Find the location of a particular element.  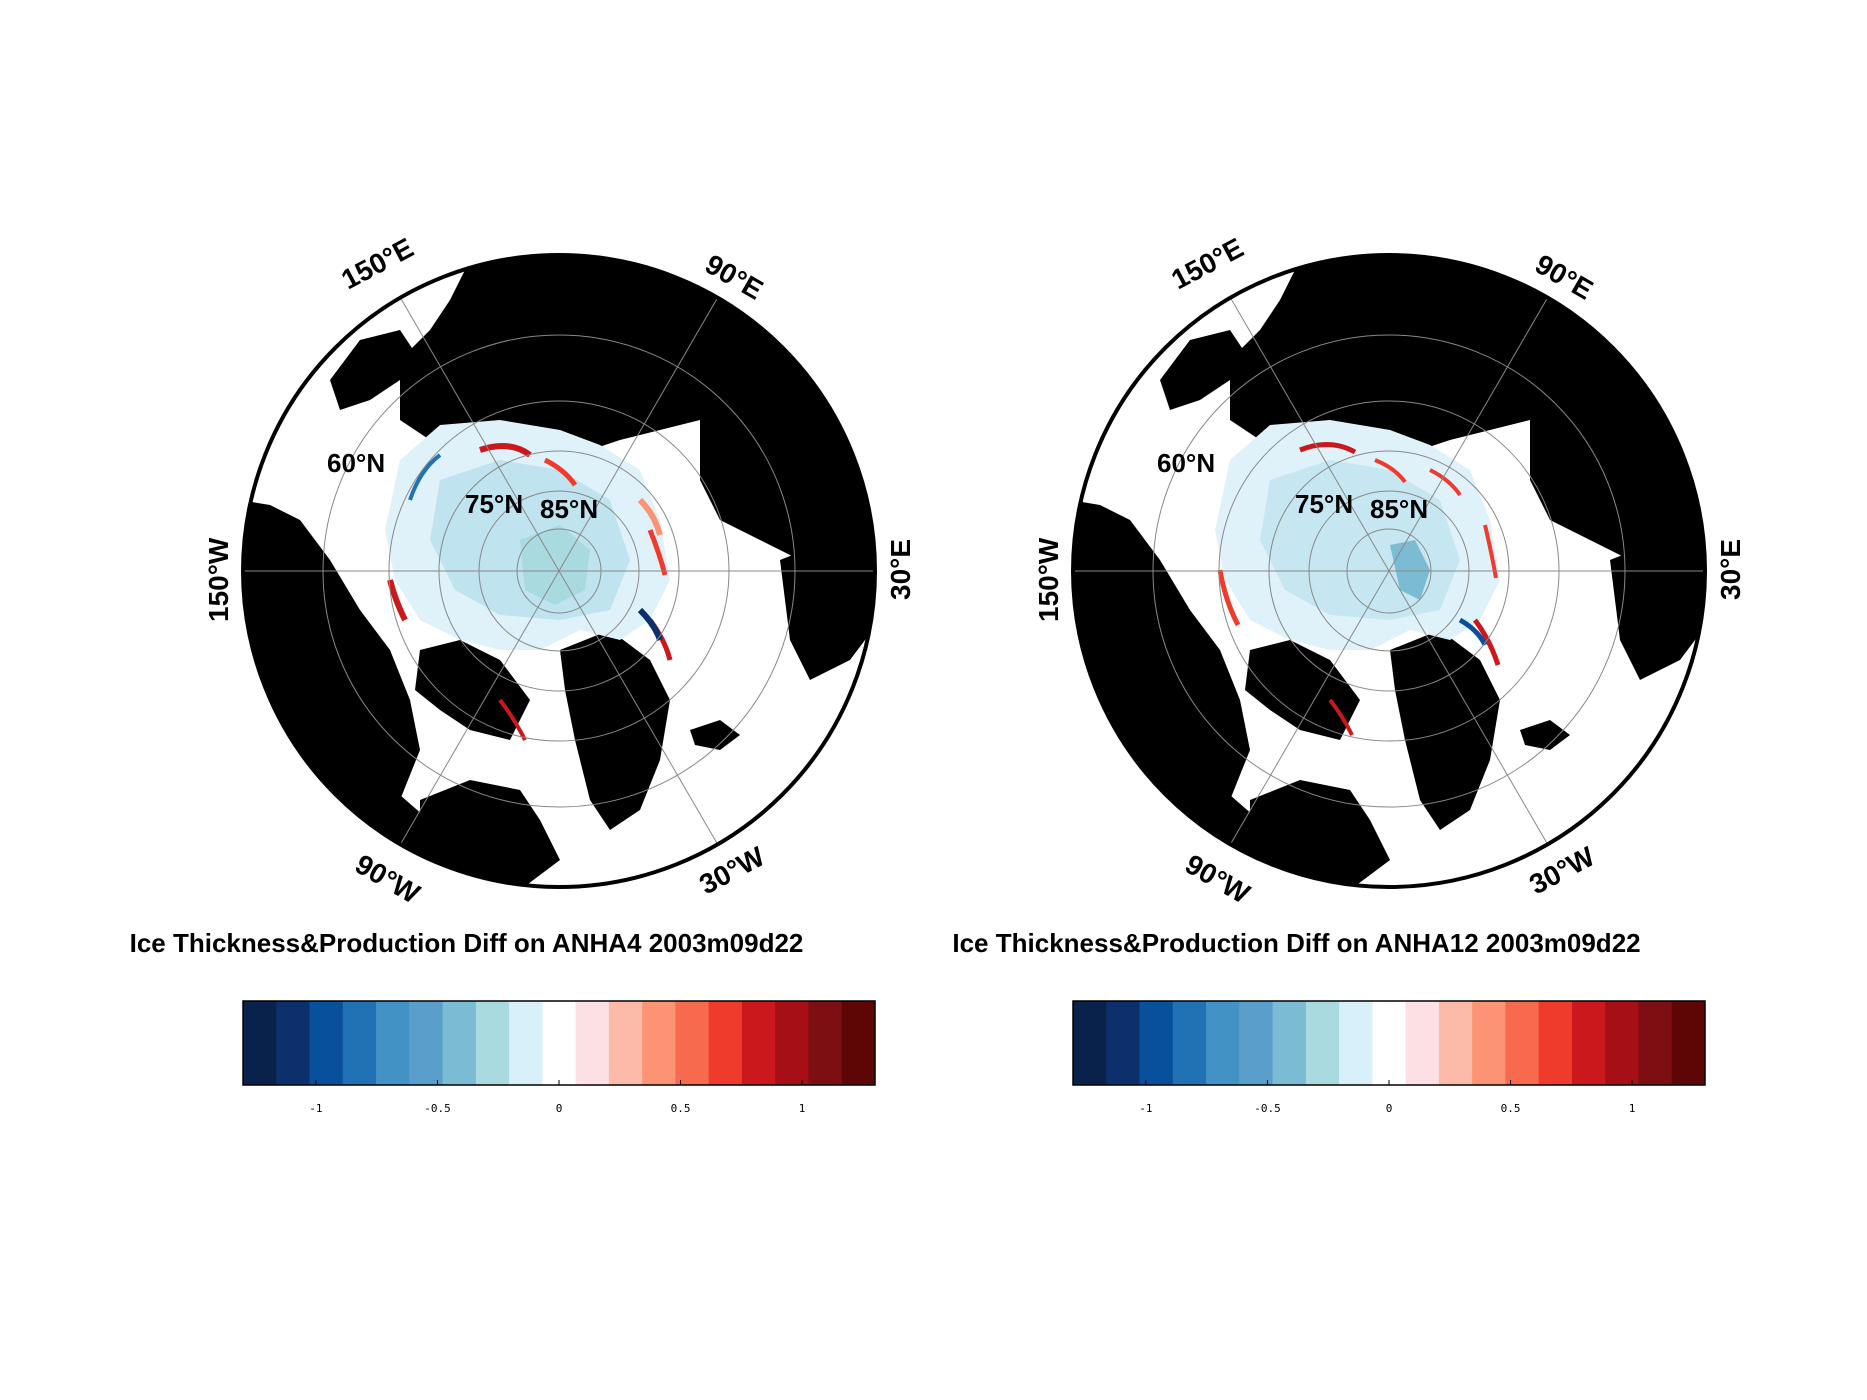

colorbar-anha12: -1 -0.5 0 0.5 1 is located at coordinates (1389, 1057).